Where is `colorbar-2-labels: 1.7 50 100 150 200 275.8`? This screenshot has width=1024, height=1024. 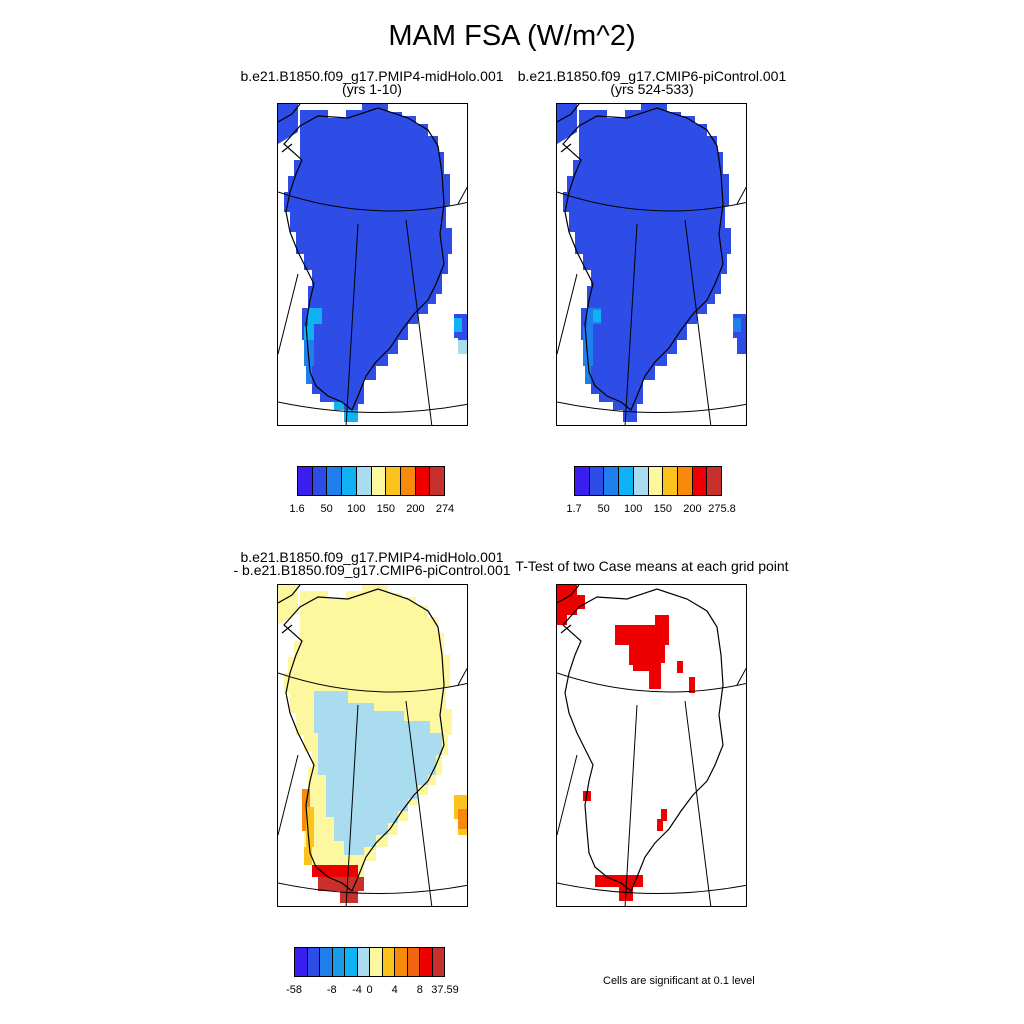
colorbar-2-labels: 1.7 50 100 150 200 275.8 is located at coordinates (650, 510).